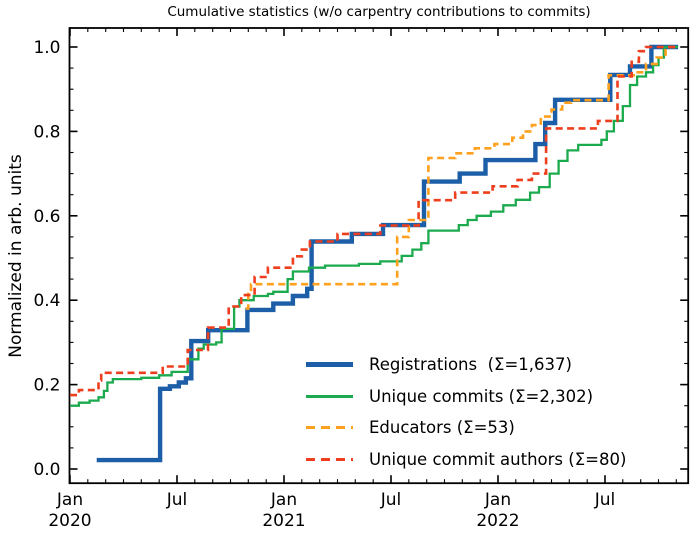 The image size is (695, 542). What do you see at coordinates (329, 396) in the screenshot?
I see `legend-line-sample-unique-commits` at bounding box center [329, 396].